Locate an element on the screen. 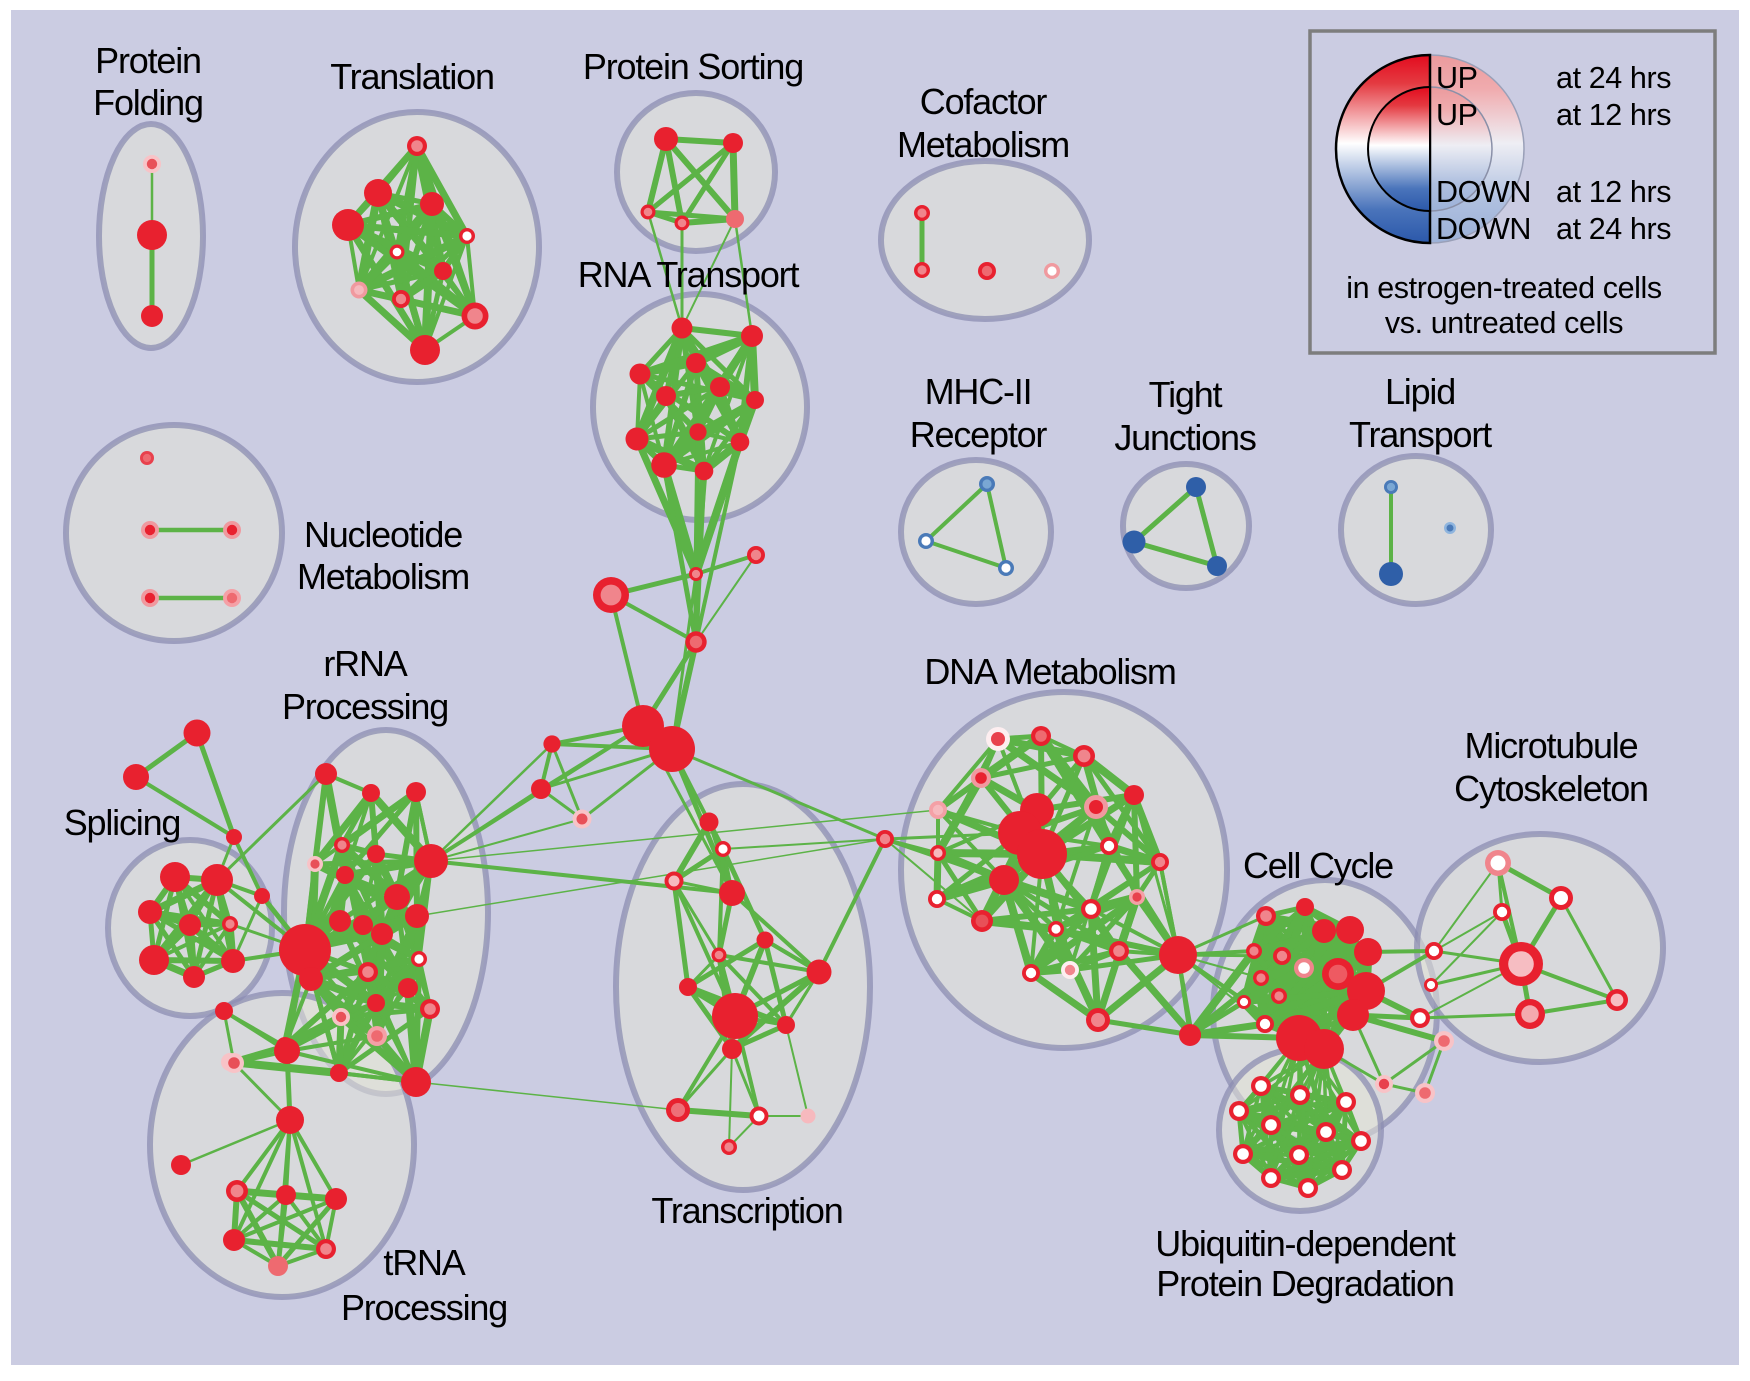 The height and width of the screenshot is (1381, 1750). svg-text: Junctions is located at coordinates (1184, 437).